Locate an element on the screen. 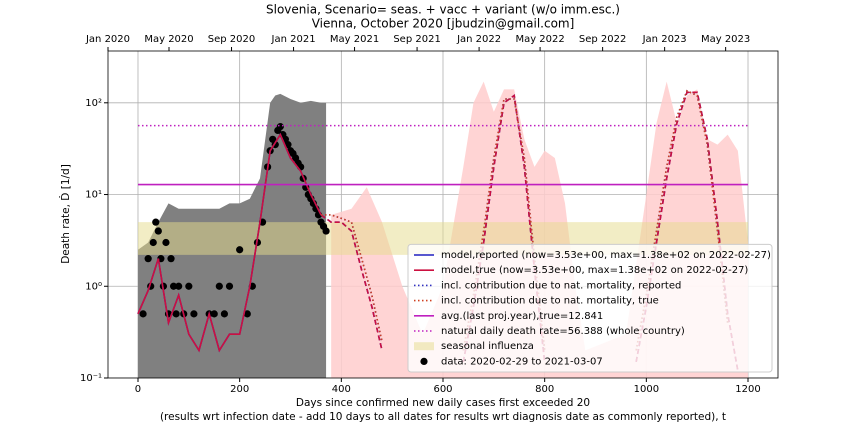 Image resolution: width=864 pixels, height=432 pixels. x2-tick-label: May 2020 is located at coordinates (168, 39).